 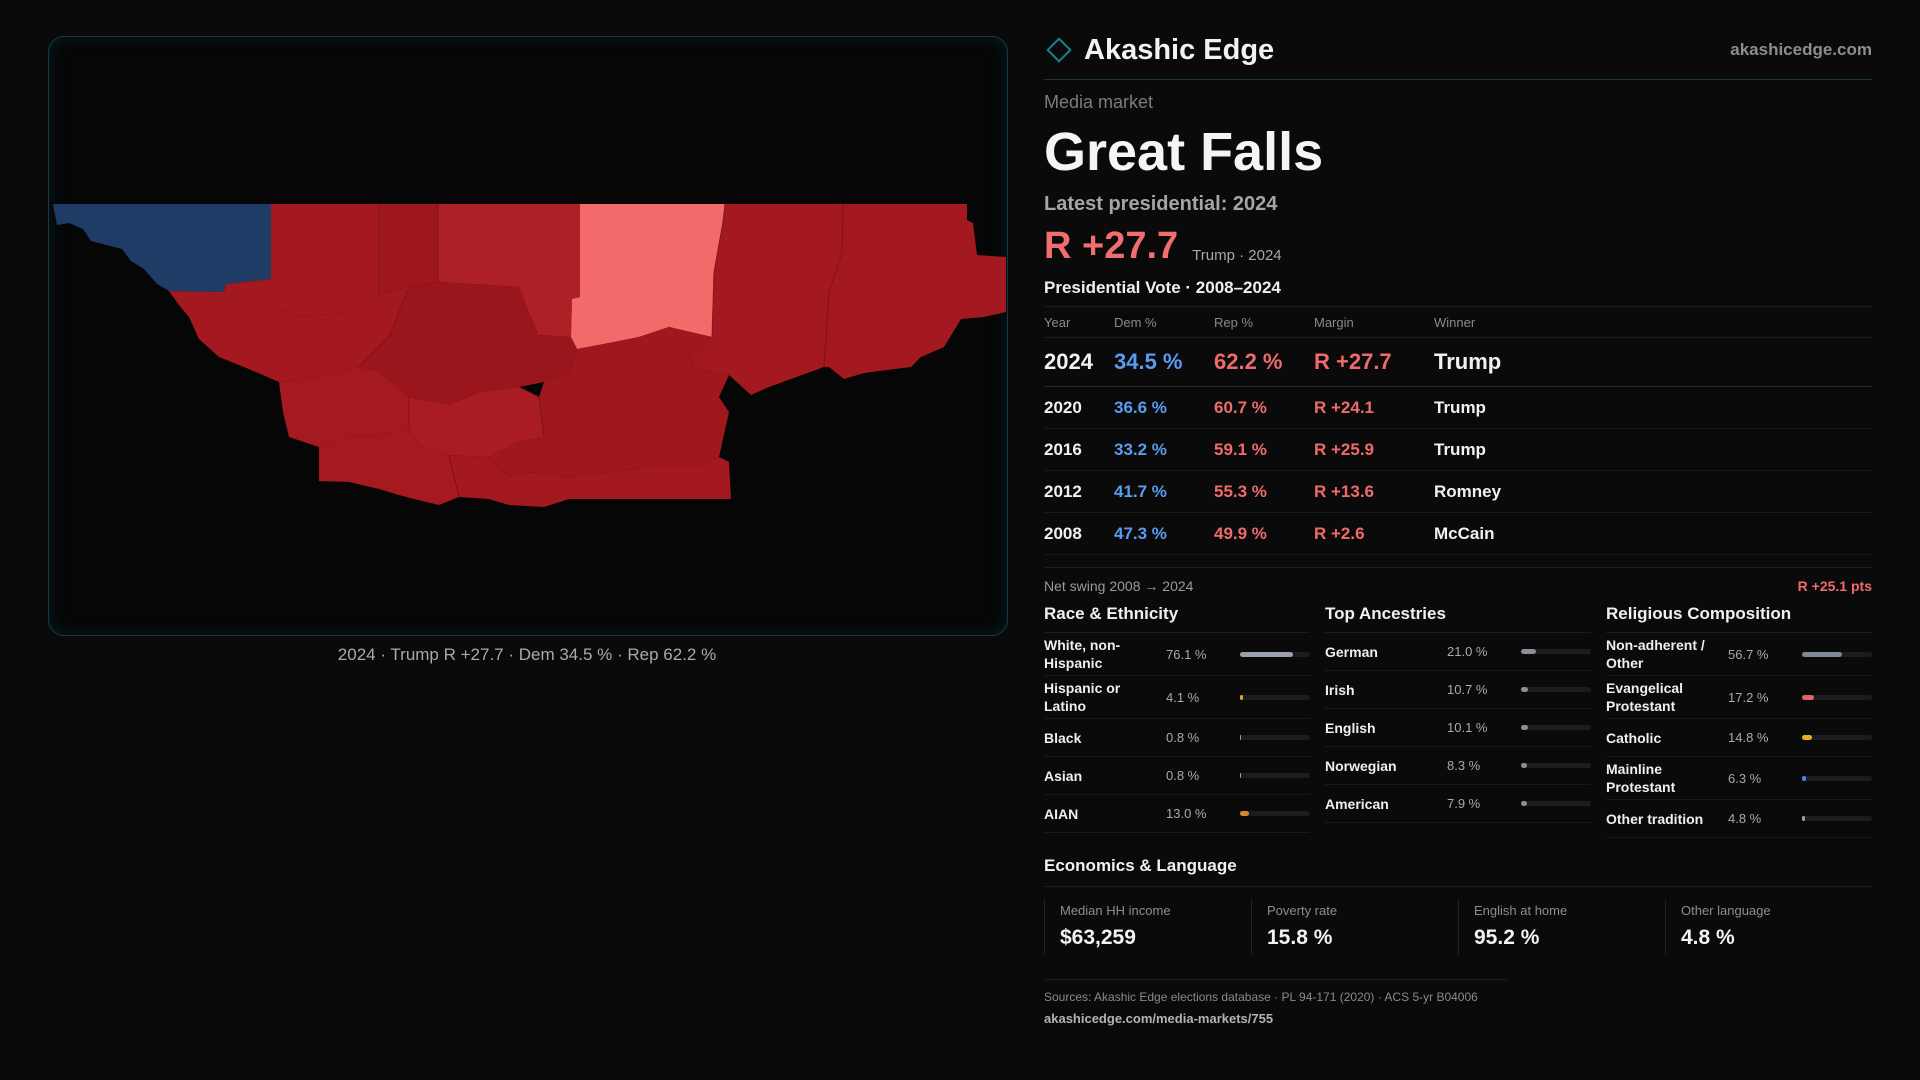 What do you see at coordinates (1353, 361) in the screenshot?
I see `margin-cell: R +27.7` at bounding box center [1353, 361].